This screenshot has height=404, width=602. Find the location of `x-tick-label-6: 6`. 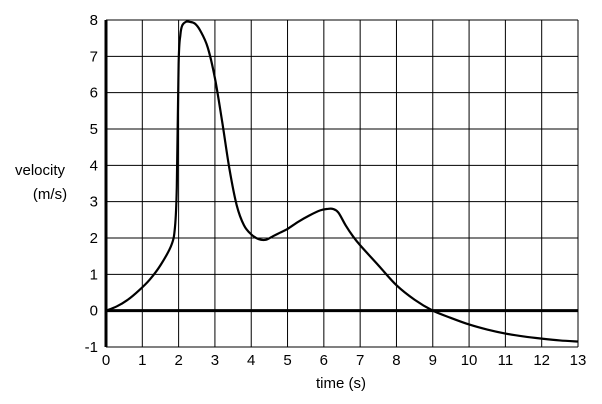

x-tick-label-6: 6 is located at coordinates (324, 360).